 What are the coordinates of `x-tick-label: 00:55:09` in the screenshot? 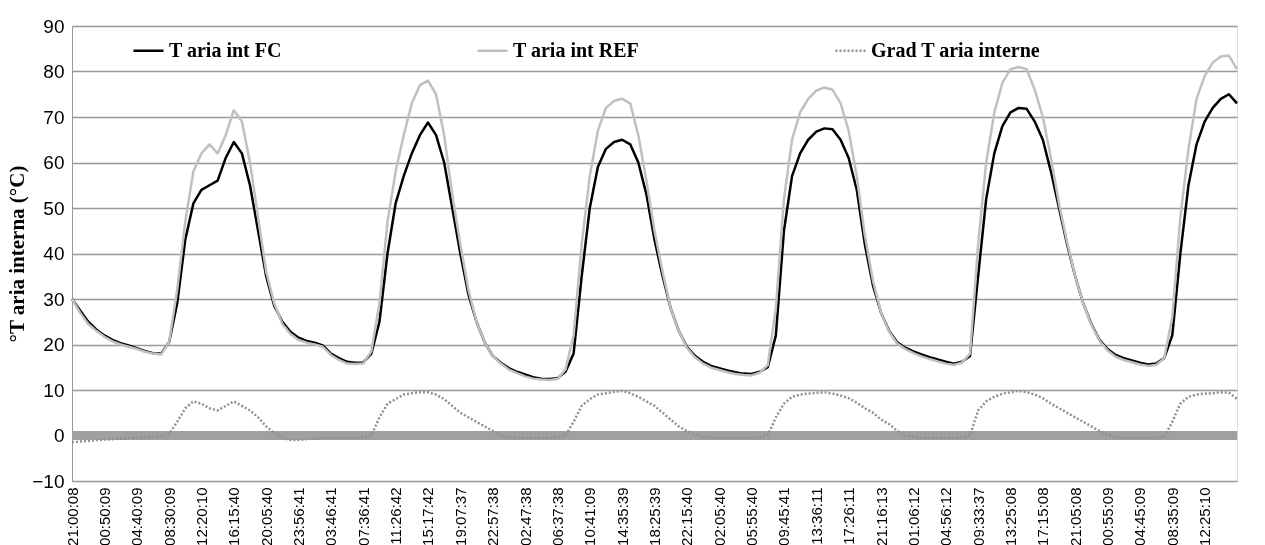 It's located at (1108, 516).